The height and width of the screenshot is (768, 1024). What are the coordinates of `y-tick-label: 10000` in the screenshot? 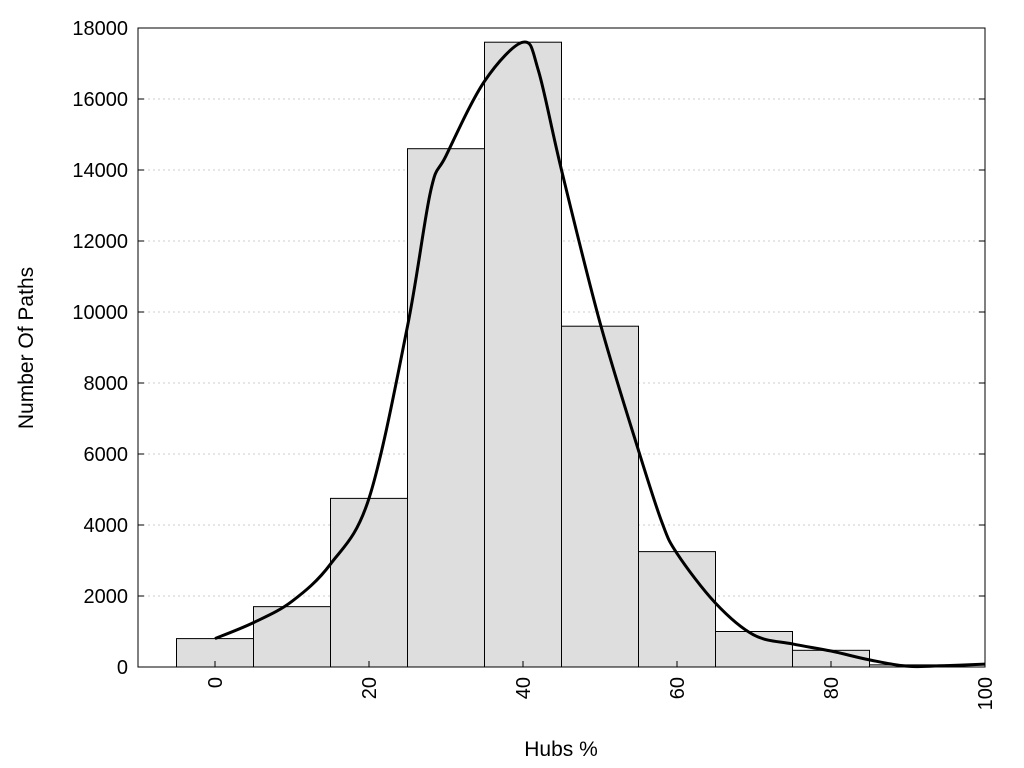 It's located at (100, 313).